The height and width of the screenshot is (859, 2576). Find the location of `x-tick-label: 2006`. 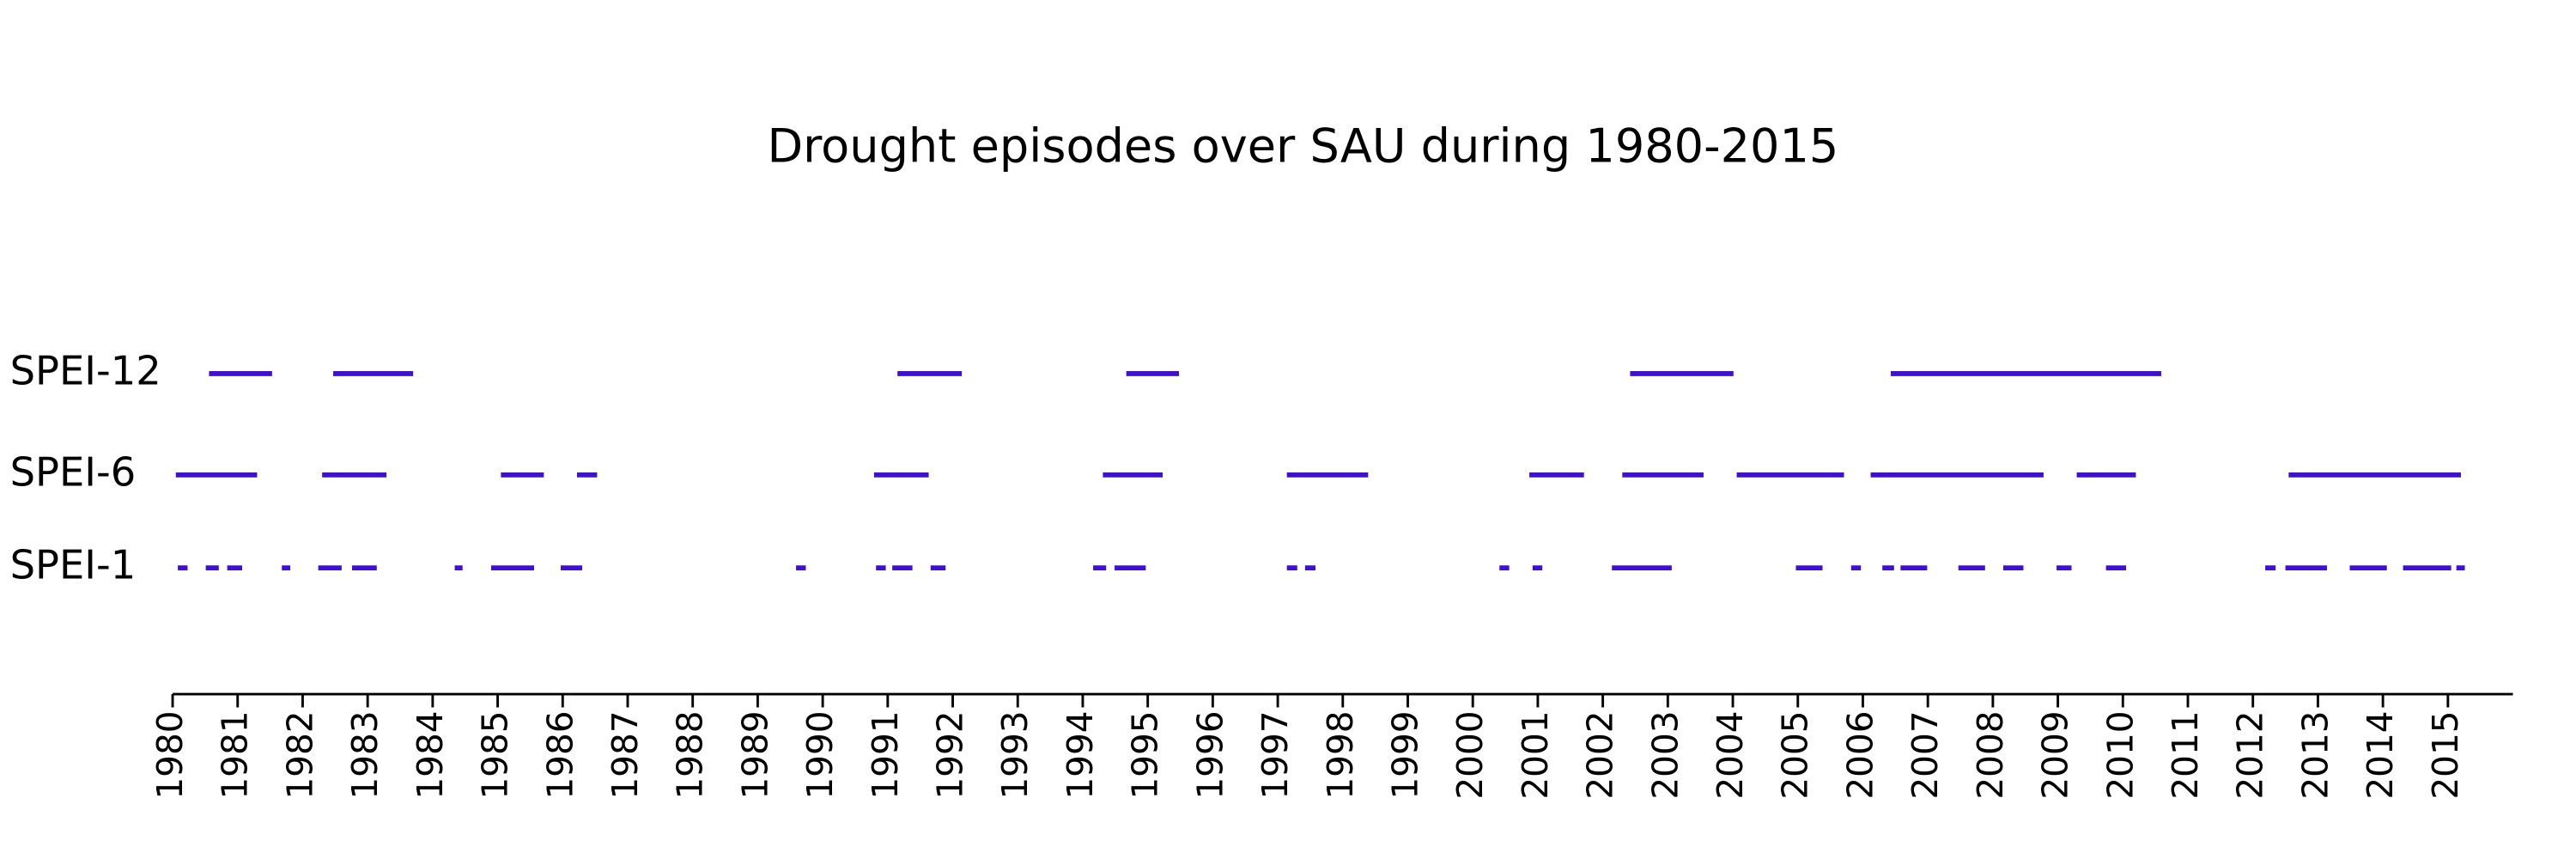

x-tick-label: 2006 is located at coordinates (1859, 755).